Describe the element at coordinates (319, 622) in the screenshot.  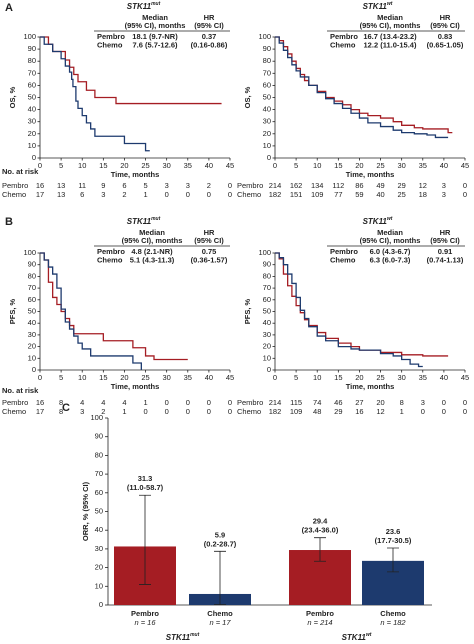
I see `n-label: n = 214` at that location.